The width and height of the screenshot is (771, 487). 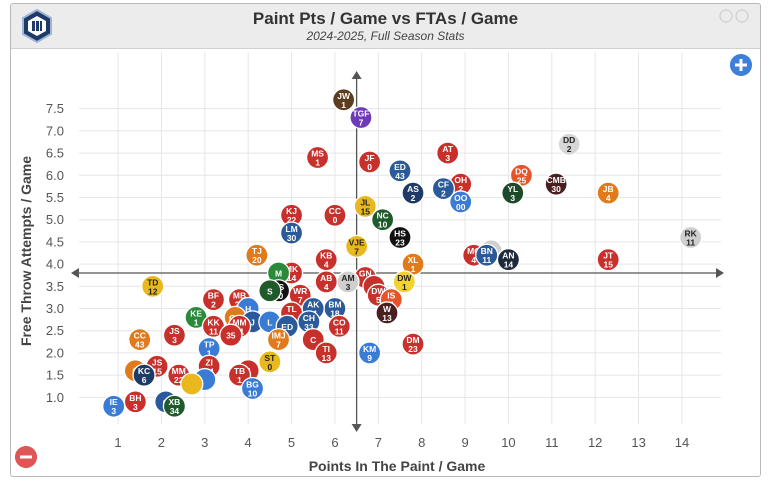 What do you see at coordinates (213, 305) in the screenshot?
I see `player-number: 2` at bounding box center [213, 305].